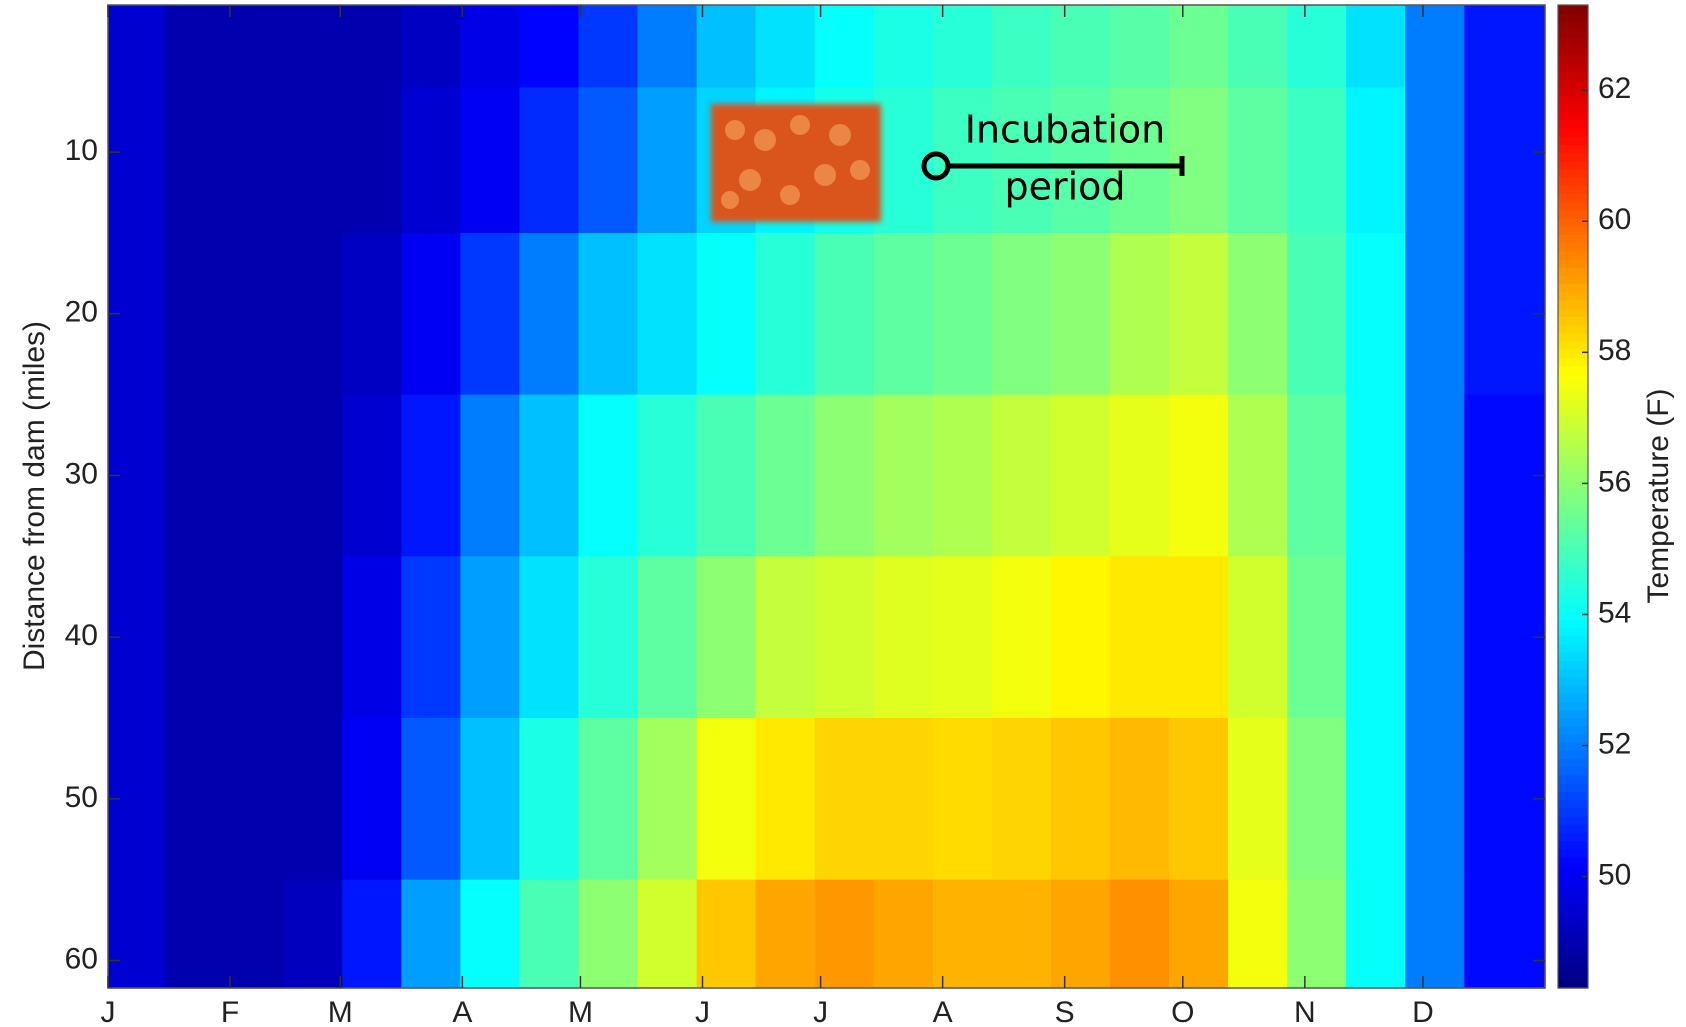 The image size is (1686, 1027). I want to click on eggs, so click(795, 162).